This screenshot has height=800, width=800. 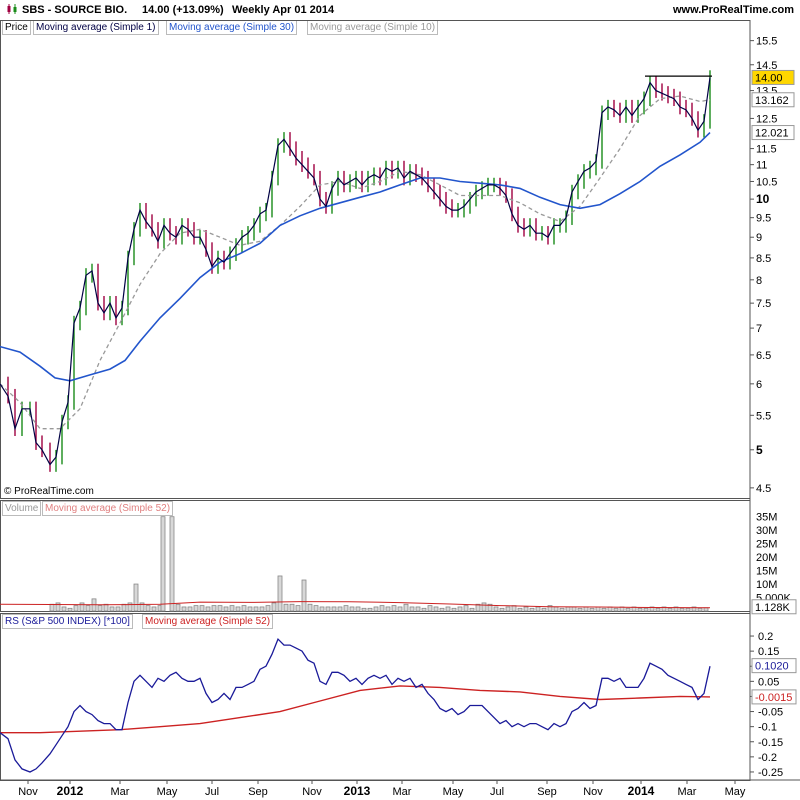 What do you see at coordinates (770, 743) in the screenshot?
I see `y-tick-label: -0.15` at bounding box center [770, 743].